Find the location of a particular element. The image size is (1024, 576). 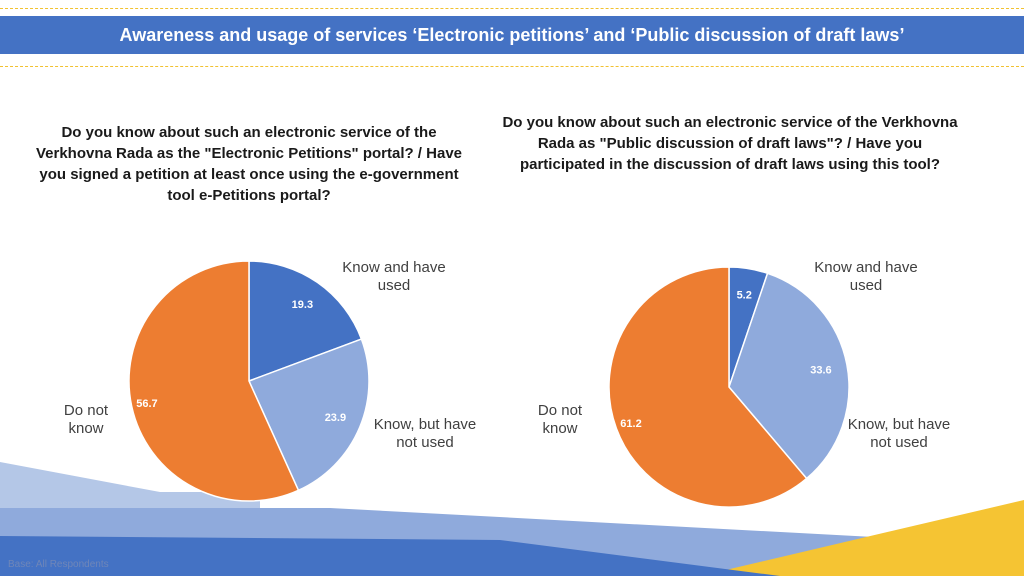

chart-1-label-know-not-used-line-2: not used is located at coordinates (425, 442).